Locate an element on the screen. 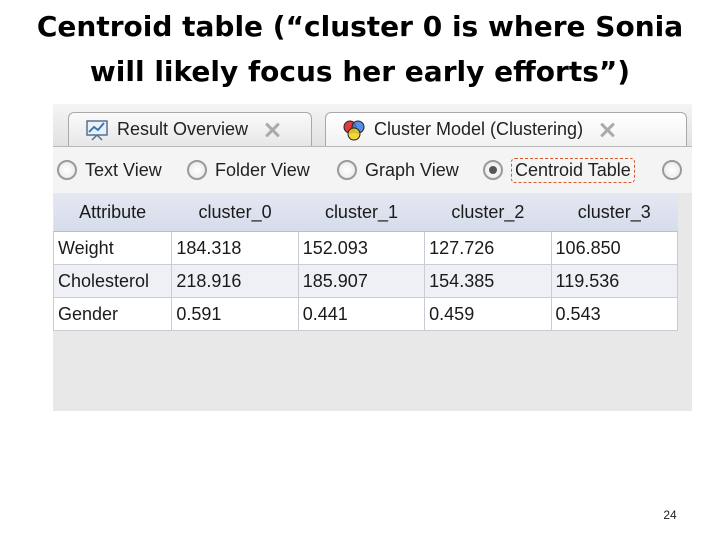 The image size is (720, 540). tab-result-overview: Result Overview is located at coordinates (190, 129).